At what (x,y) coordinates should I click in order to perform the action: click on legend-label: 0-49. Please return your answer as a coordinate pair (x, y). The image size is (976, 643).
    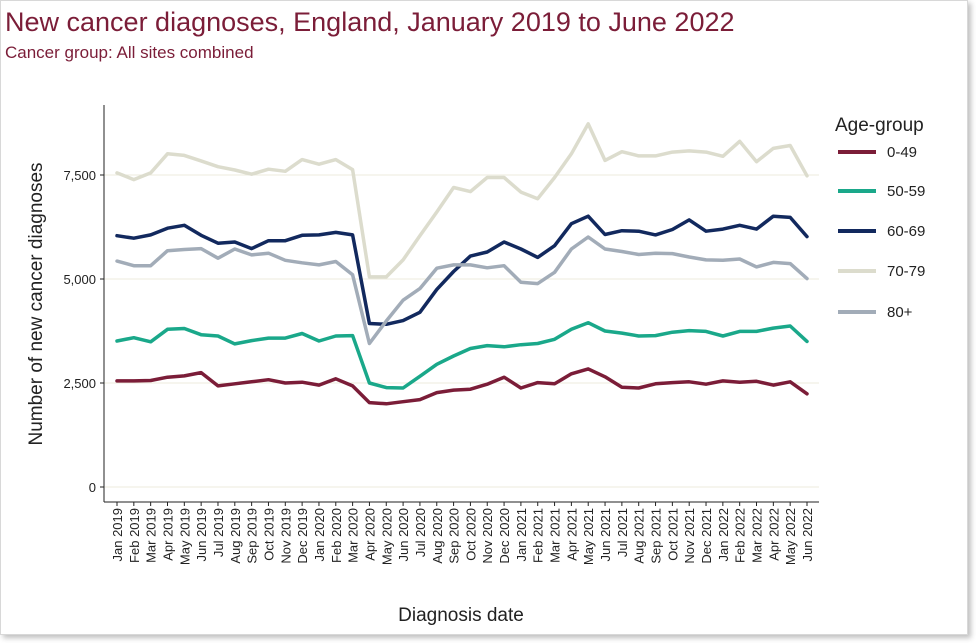
    Looking at the image, I should click on (902, 152).